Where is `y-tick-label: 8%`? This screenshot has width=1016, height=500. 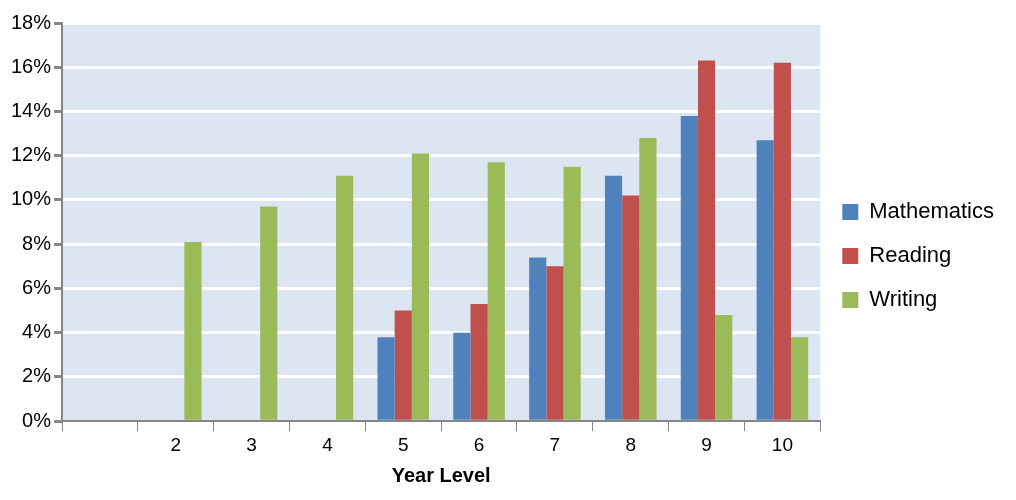 y-tick-label: 8% is located at coordinates (37, 242).